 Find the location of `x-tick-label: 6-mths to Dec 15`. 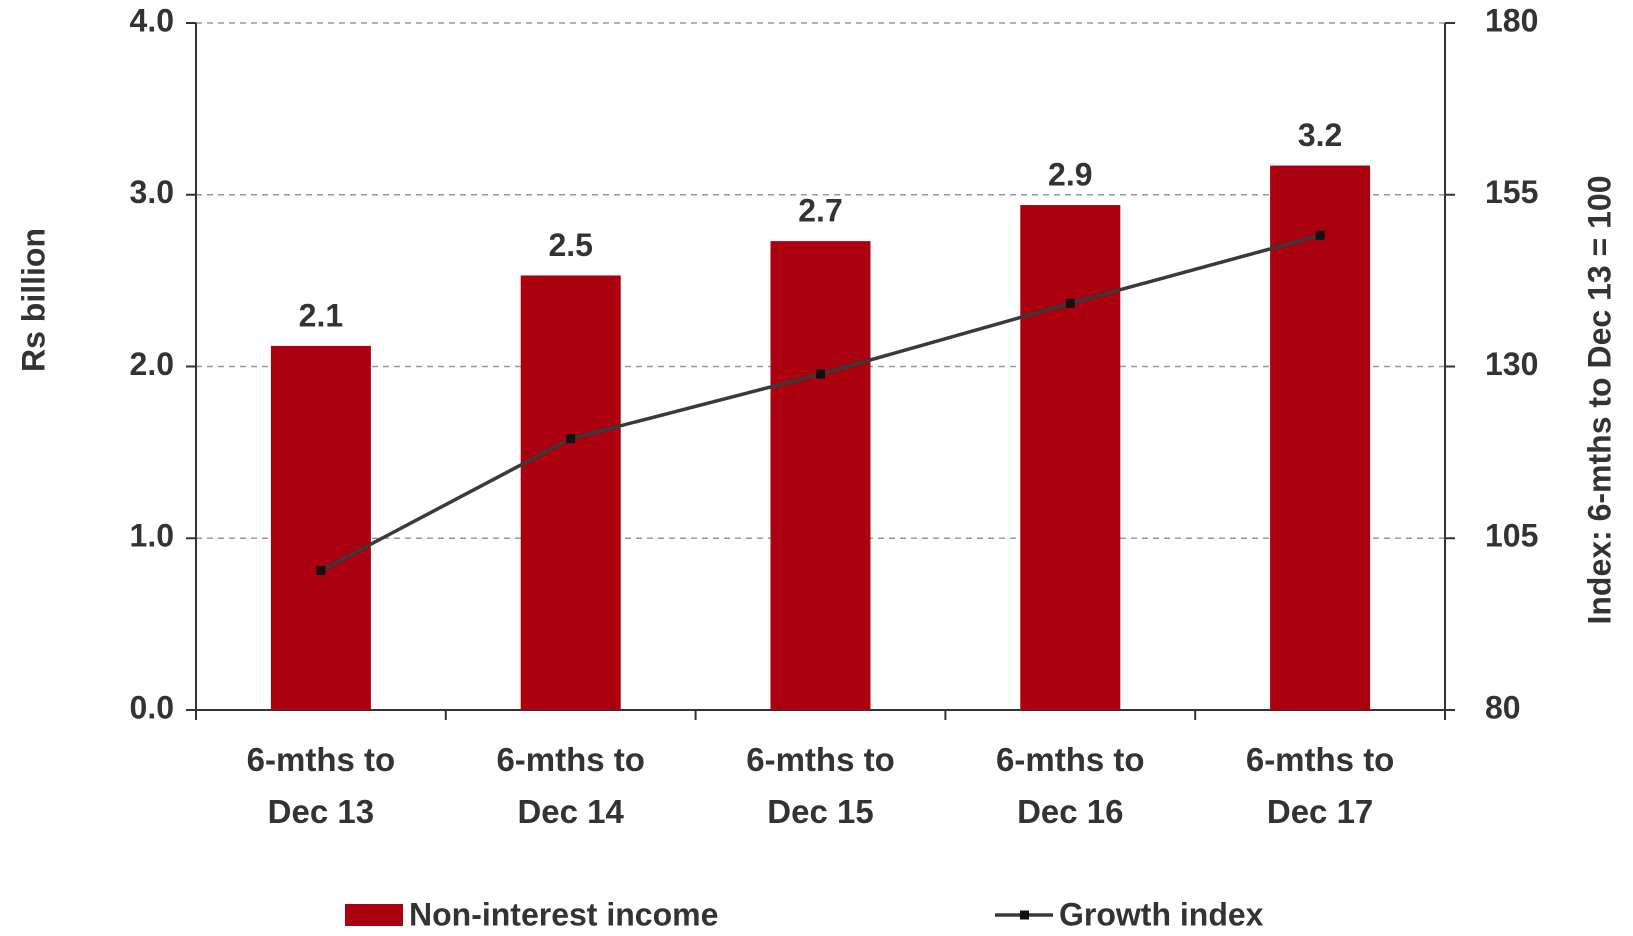

x-tick-label: 6-mths to Dec 15 is located at coordinates (820, 785).